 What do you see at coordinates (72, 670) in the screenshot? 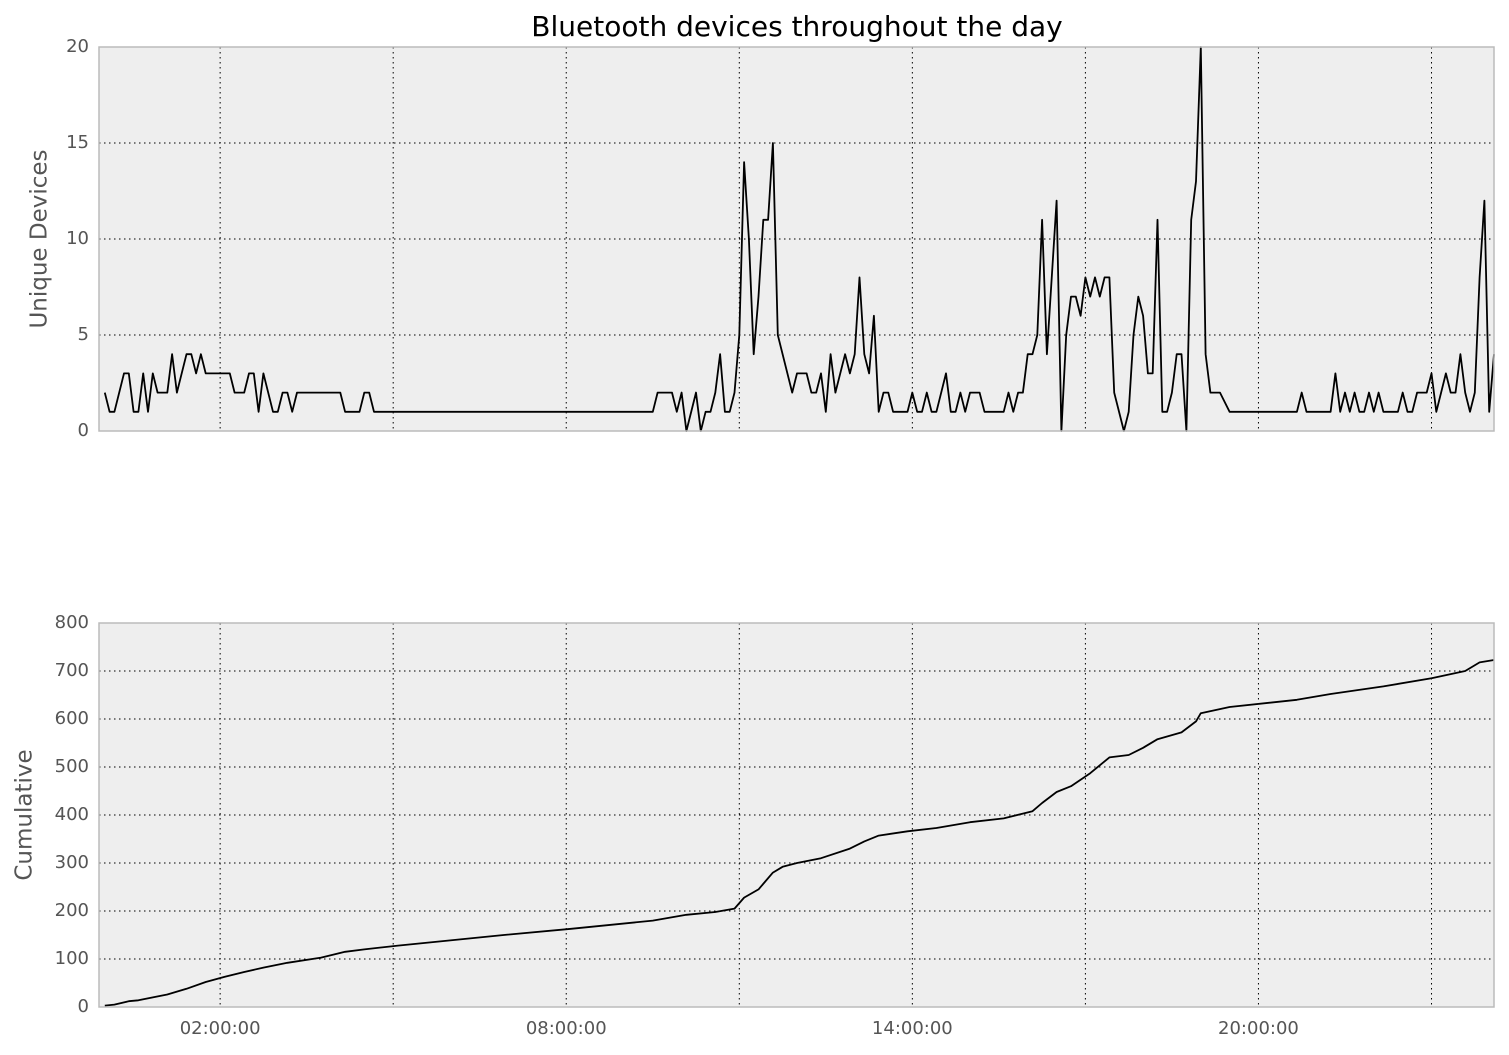
I see `y-tick-label: 700` at bounding box center [72, 670].